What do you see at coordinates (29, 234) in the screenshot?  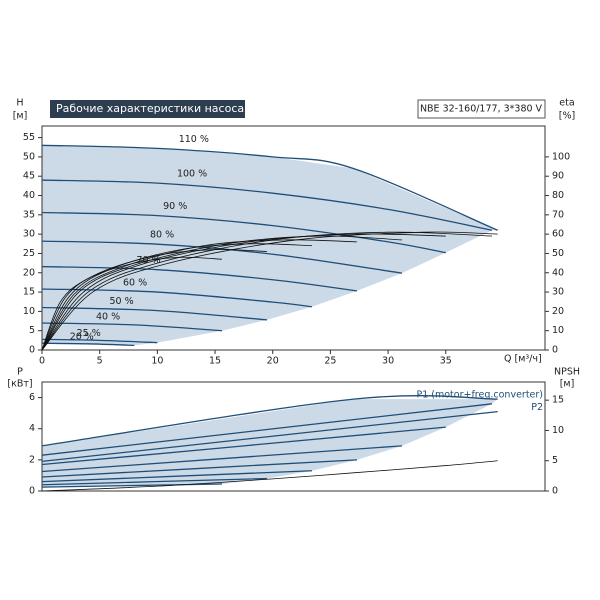 I see `y-tick-label: 30` at bounding box center [29, 234].